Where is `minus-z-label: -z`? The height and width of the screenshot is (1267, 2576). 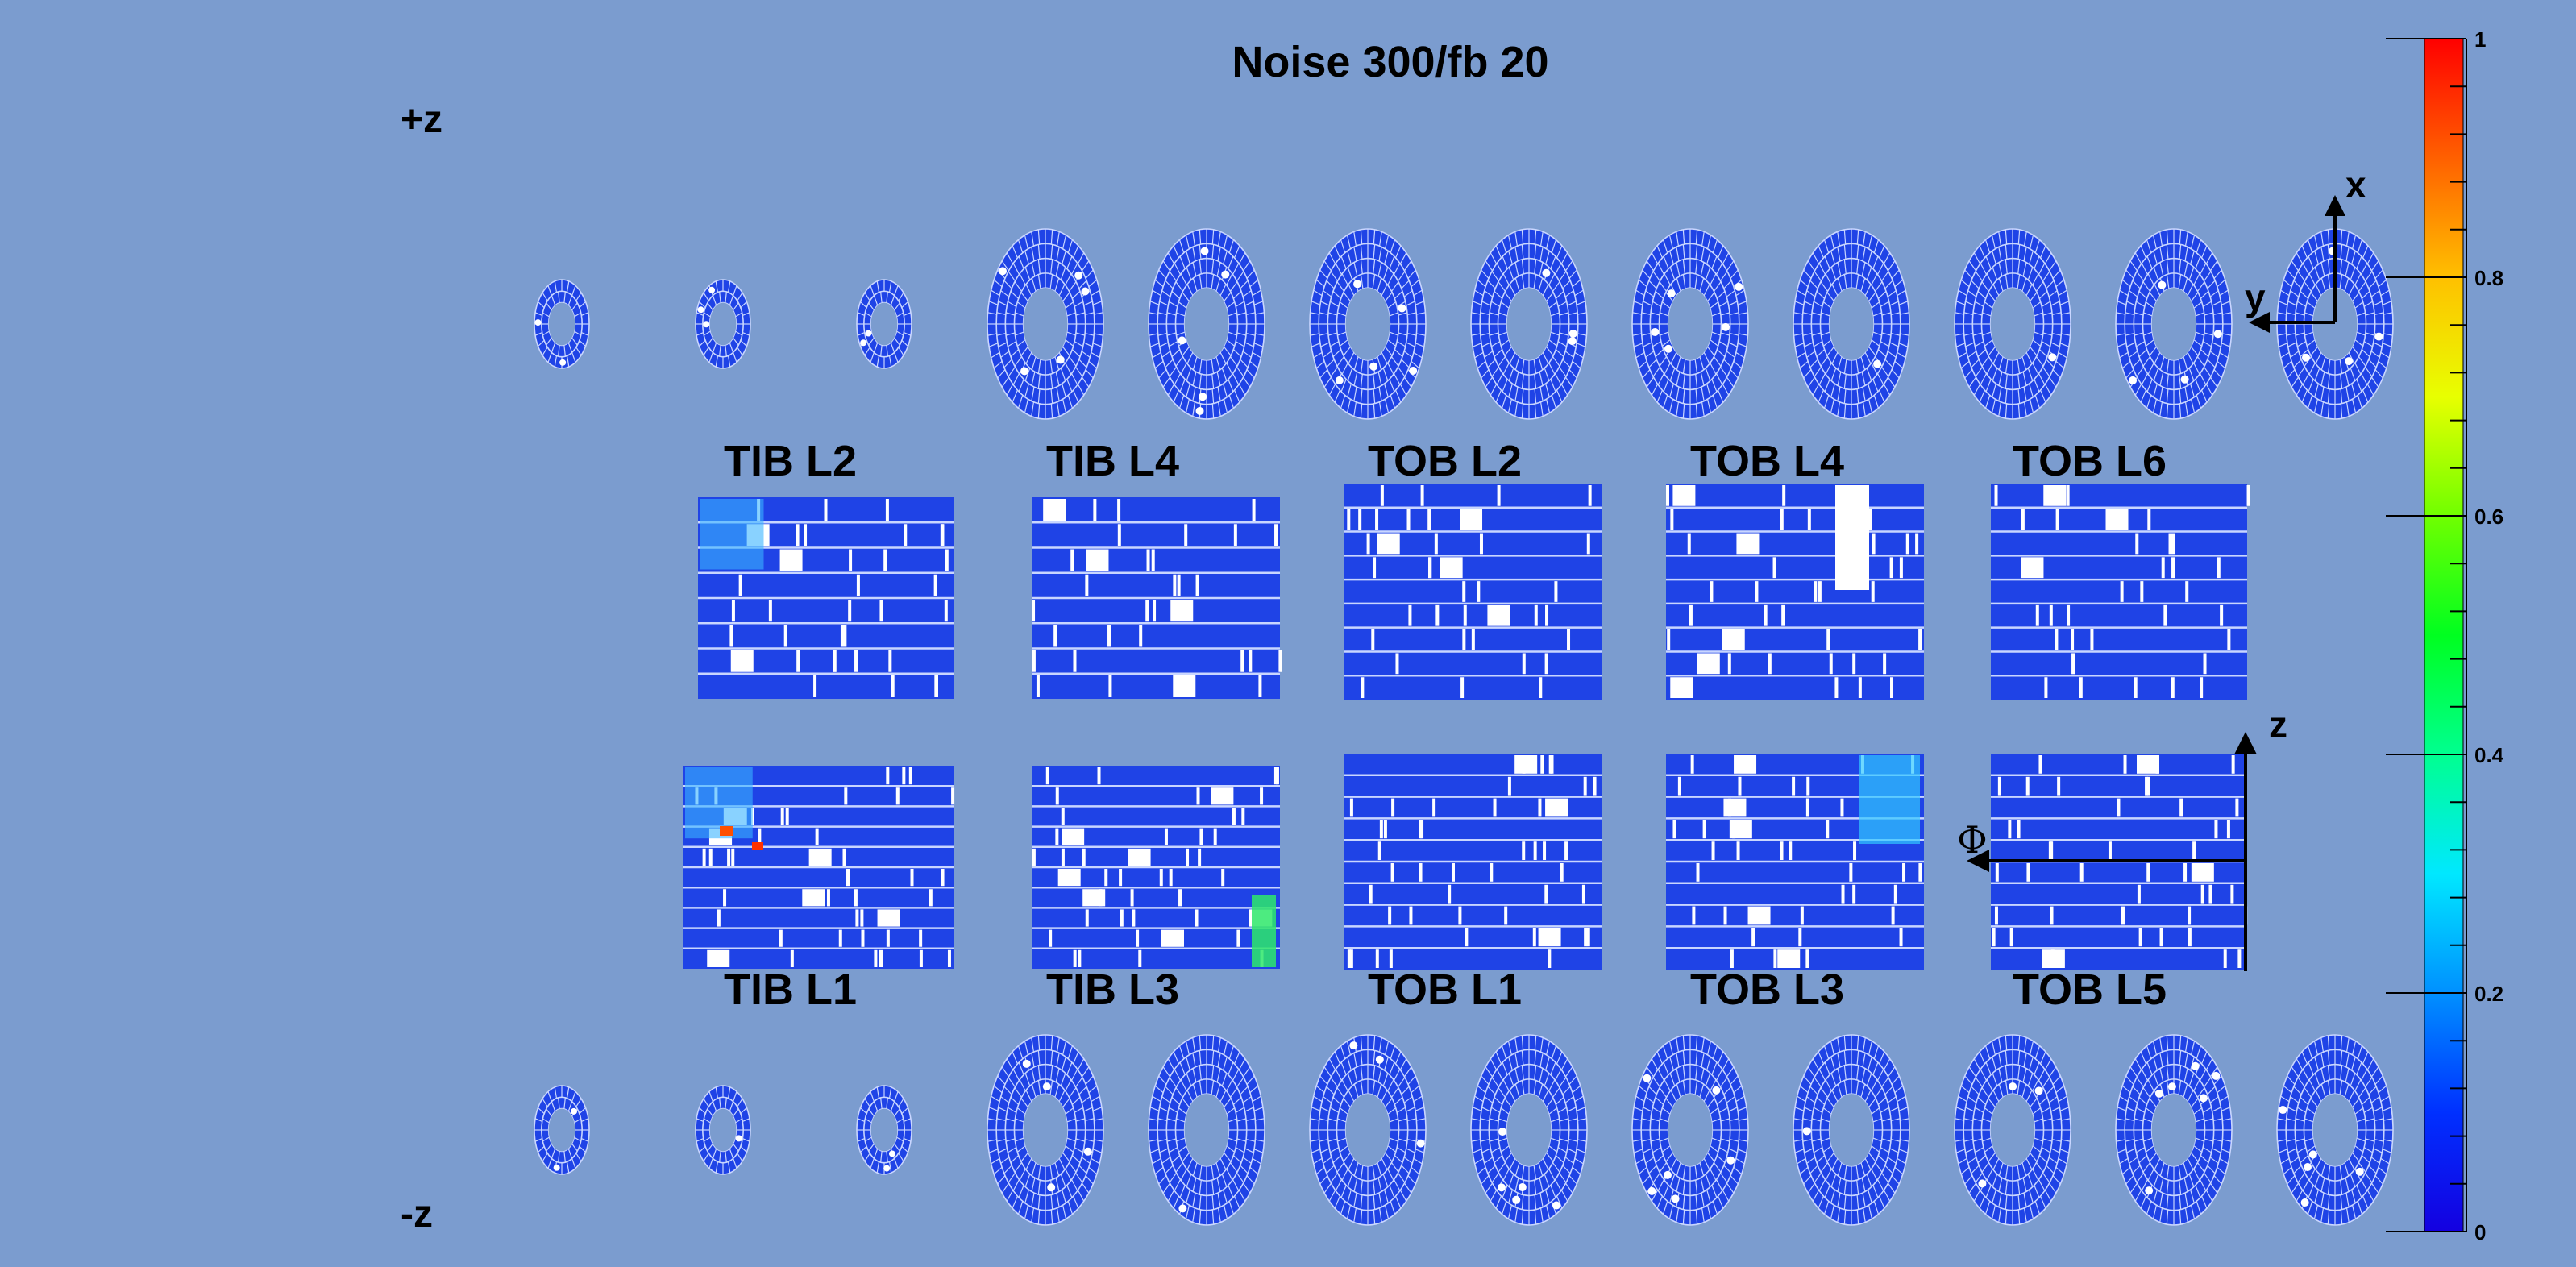
minus-z-label: -z is located at coordinates (417, 1214).